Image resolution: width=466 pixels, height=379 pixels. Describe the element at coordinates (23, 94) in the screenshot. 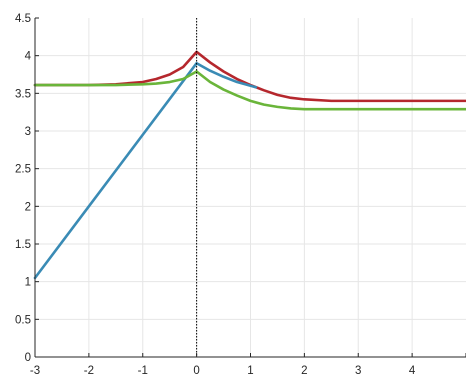

I see `y-tick-label: 3.5` at that location.